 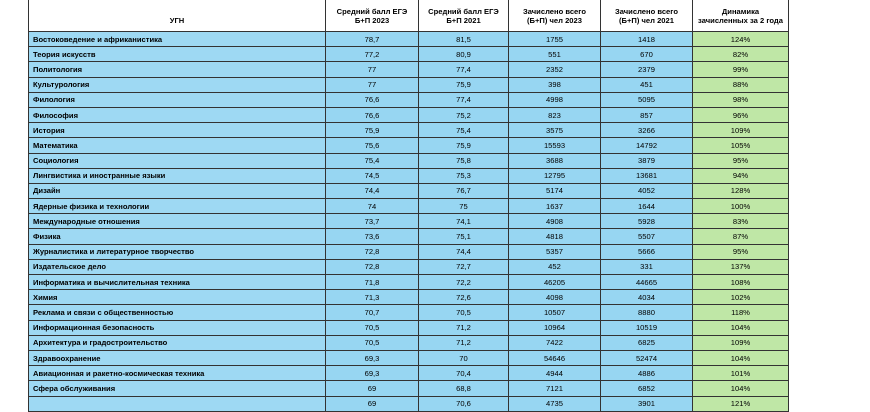 What do you see at coordinates (177, 84) in the screenshot?
I see `row-label: Культурология` at bounding box center [177, 84].